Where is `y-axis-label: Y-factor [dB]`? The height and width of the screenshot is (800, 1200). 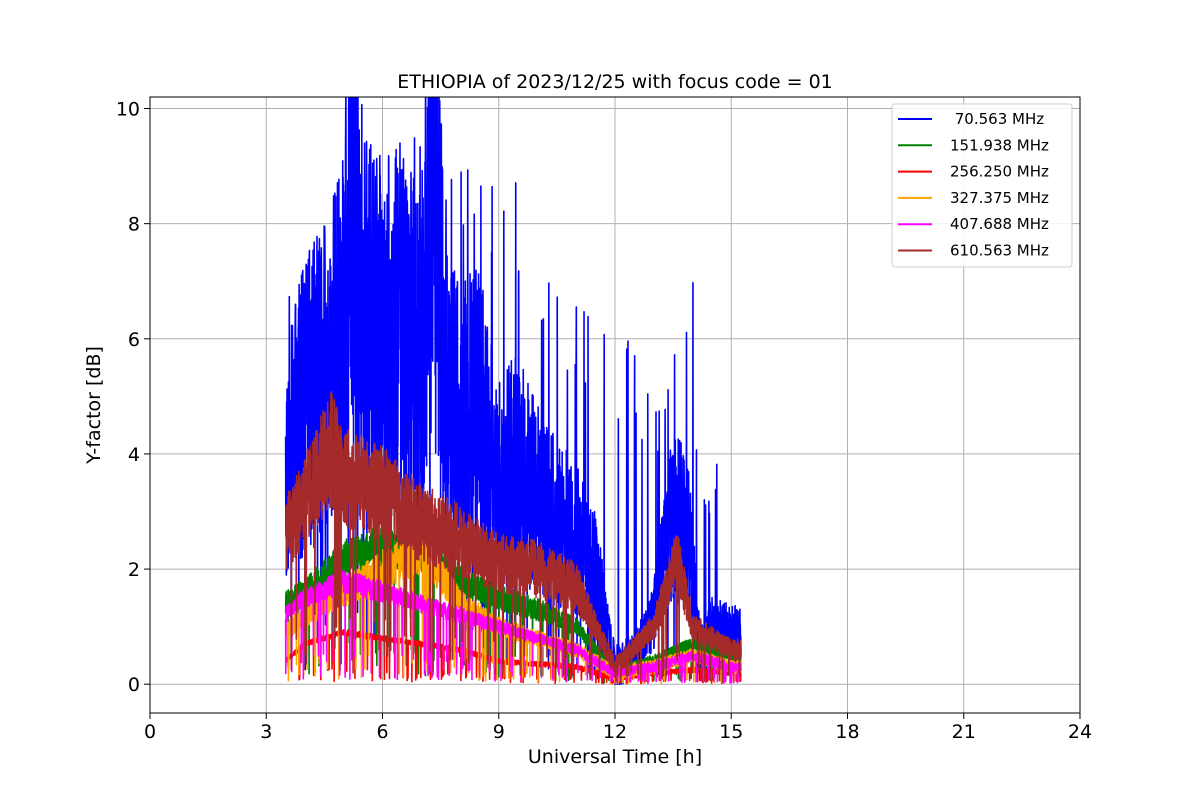 y-axis-label: Y-factor [dB] is located at coordinates (94, 405).